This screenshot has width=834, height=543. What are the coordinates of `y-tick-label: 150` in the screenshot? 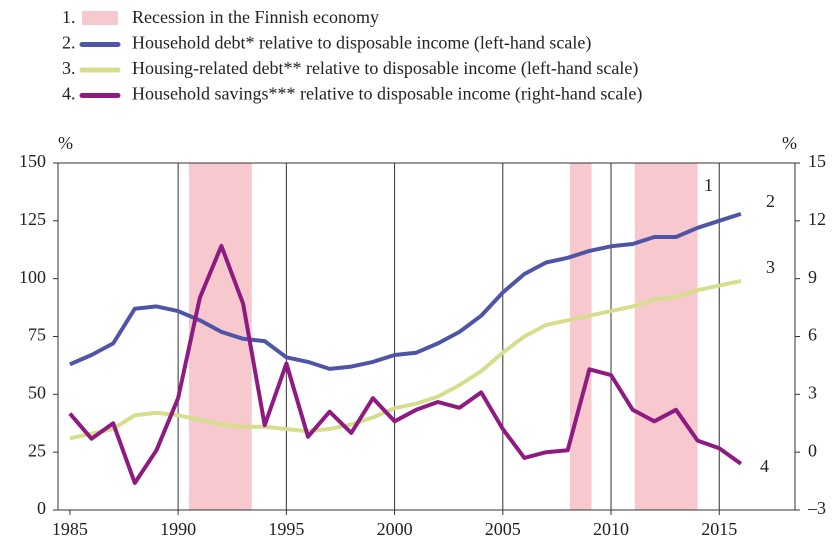 It's located at (32, 161).